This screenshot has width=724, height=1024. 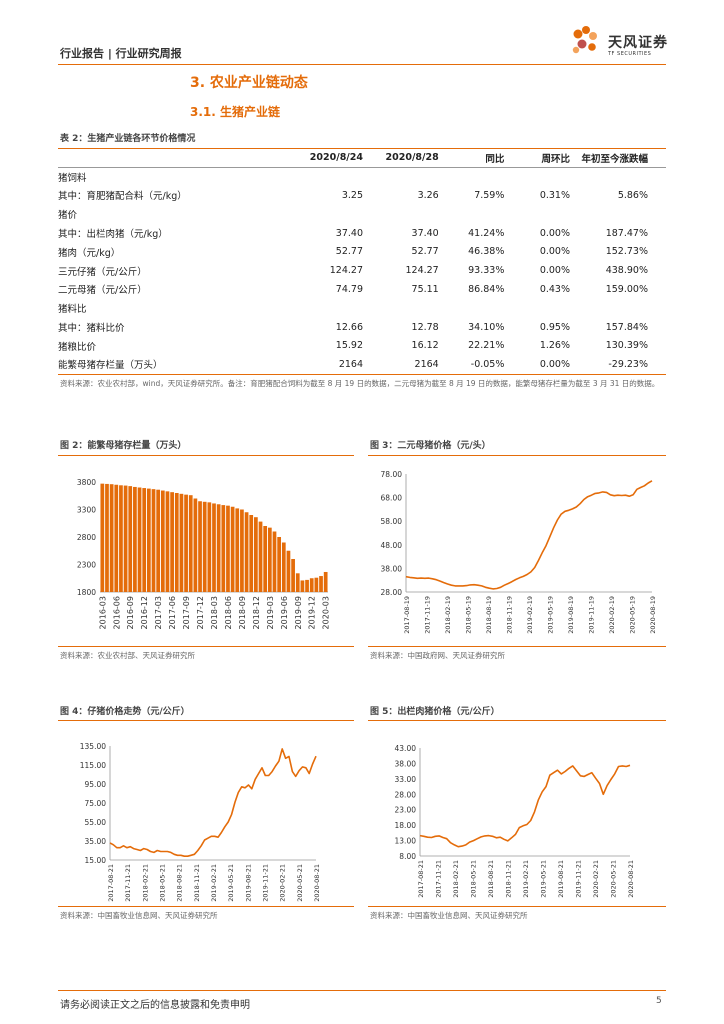 I want to click on series-line, so click(x=525, y=806).